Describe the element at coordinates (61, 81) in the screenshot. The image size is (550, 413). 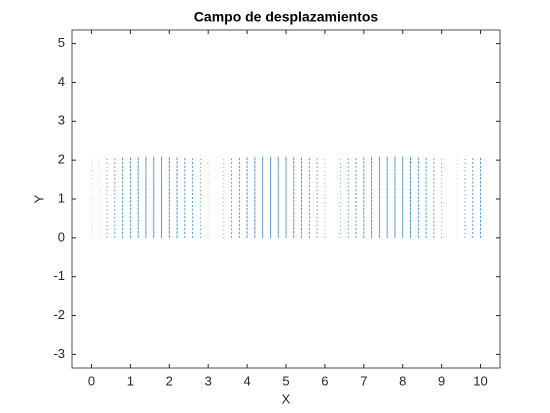
I see `y-tick-label: 4` at that location.